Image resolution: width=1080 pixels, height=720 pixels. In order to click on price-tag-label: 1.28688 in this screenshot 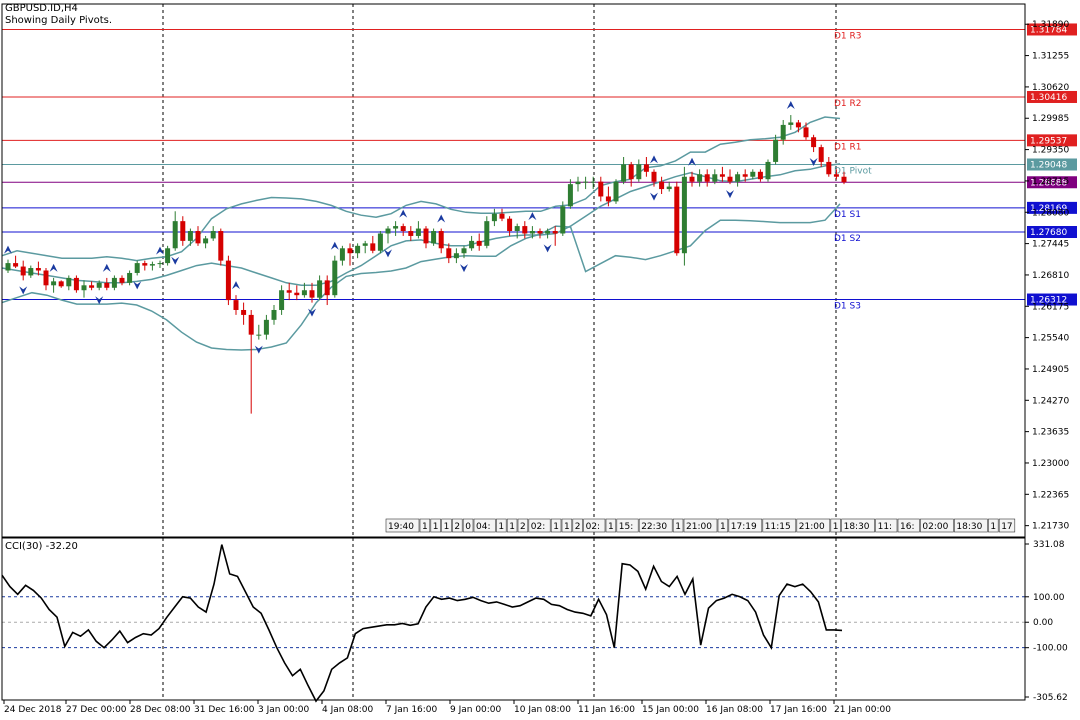, I will do `click(1048, 183)`.